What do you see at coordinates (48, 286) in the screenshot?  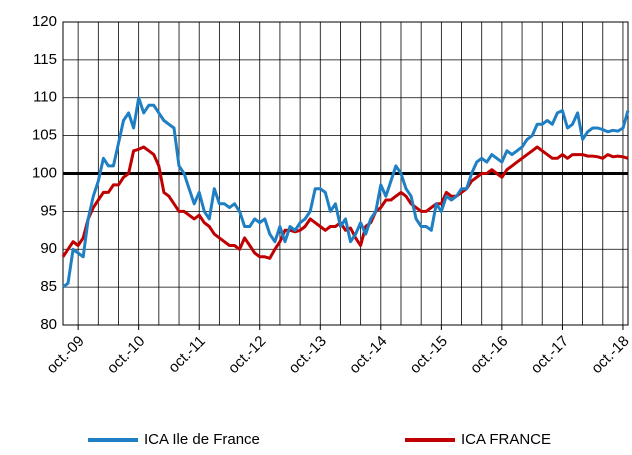 I see `y-tick-label: 85` at bounding box center [48, 286].